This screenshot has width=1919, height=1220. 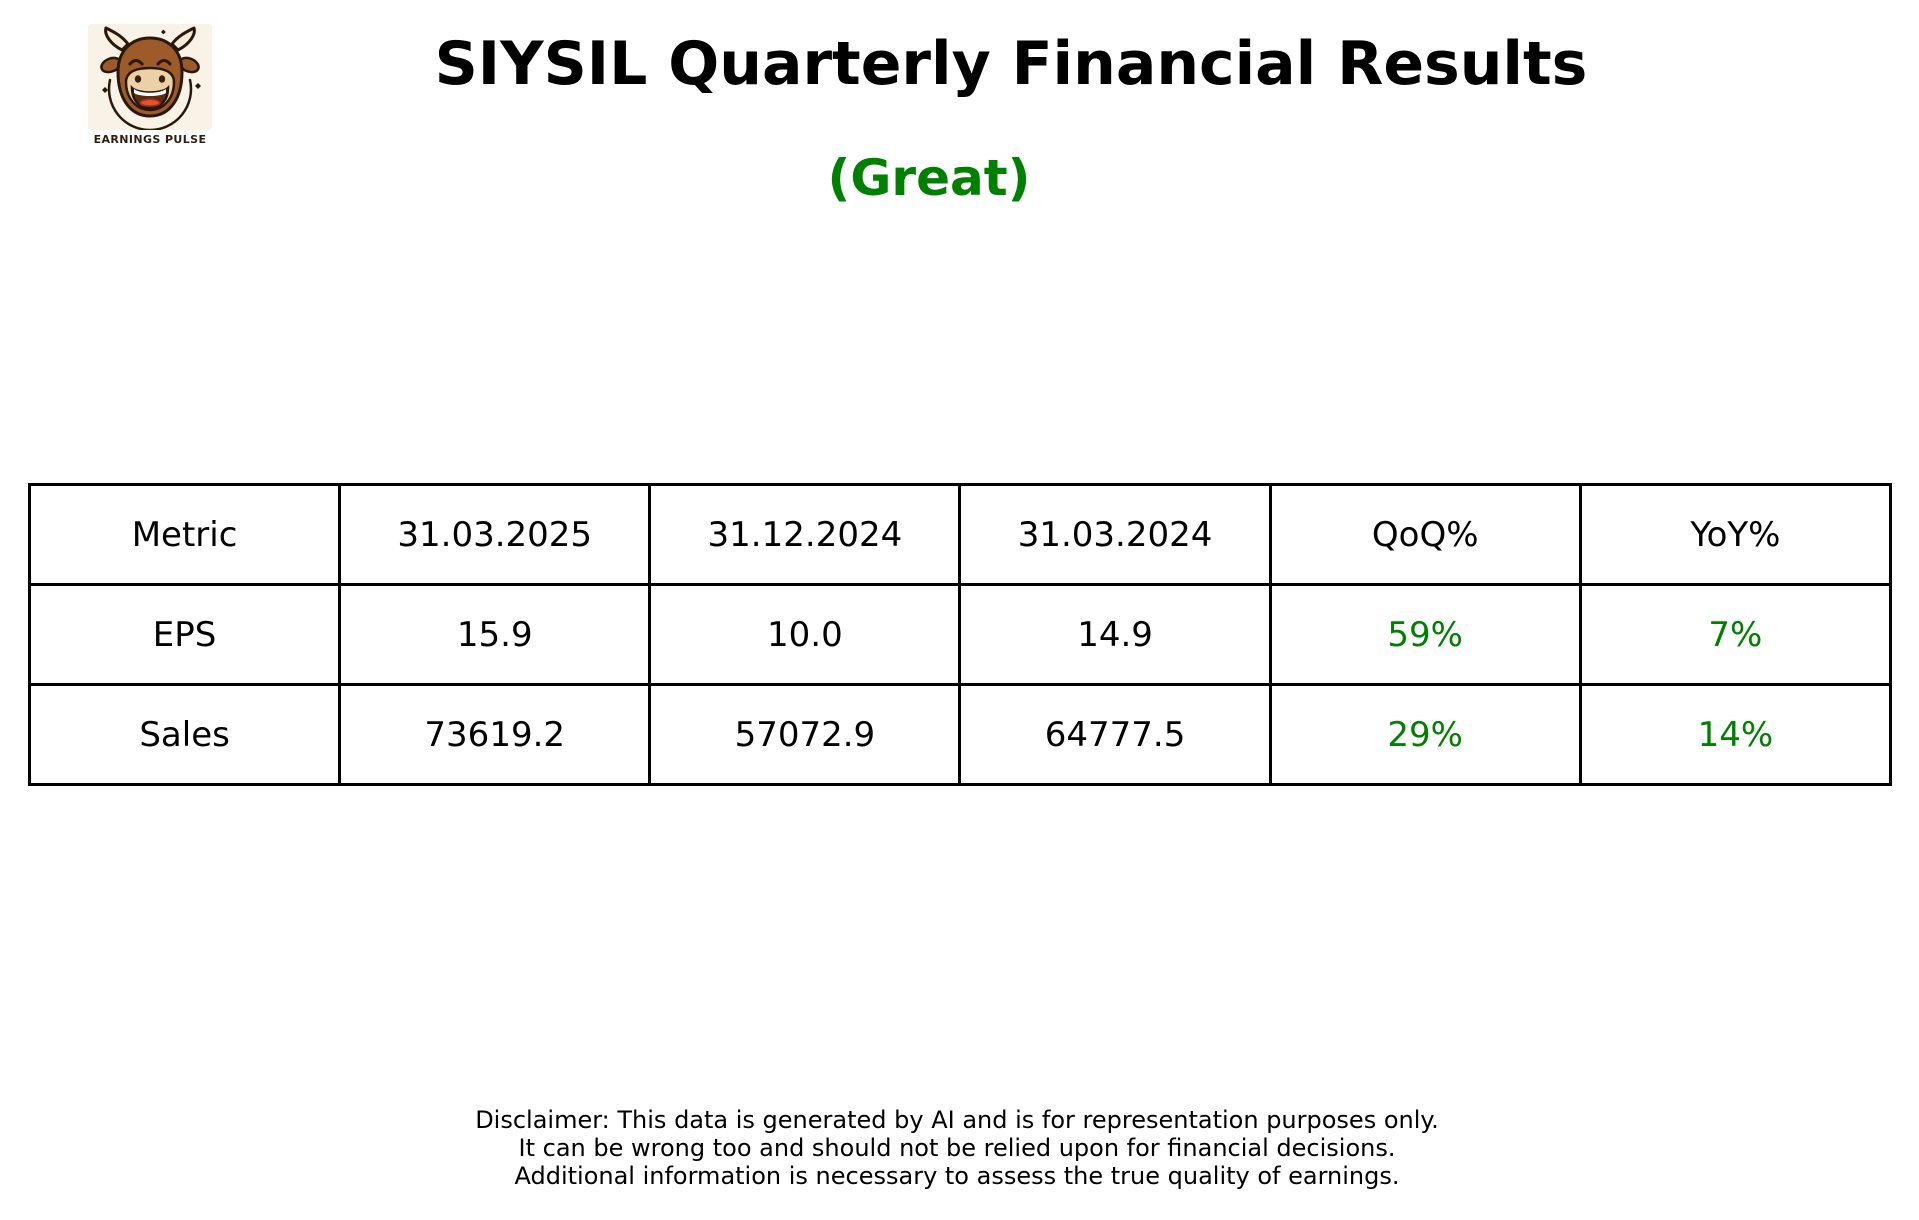 What do you see at coordinates (1115, 634) in the screenshot?
I see `table-cell: 14.9` at bounding box center [1115, 634].